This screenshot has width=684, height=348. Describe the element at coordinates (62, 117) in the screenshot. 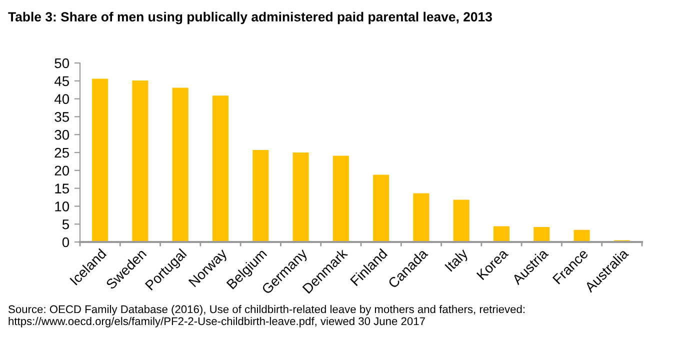

I see `y-tick-label: 35` at that location.